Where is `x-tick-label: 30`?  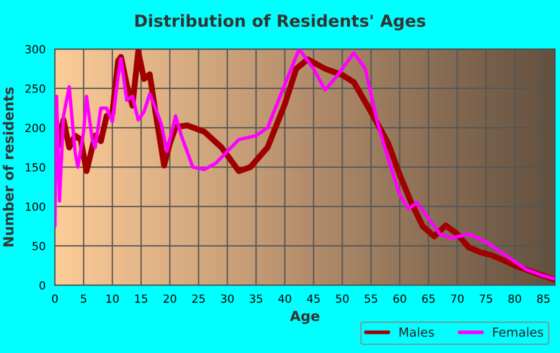 x-tick-label: 30 is located at coordinates (227, 298).